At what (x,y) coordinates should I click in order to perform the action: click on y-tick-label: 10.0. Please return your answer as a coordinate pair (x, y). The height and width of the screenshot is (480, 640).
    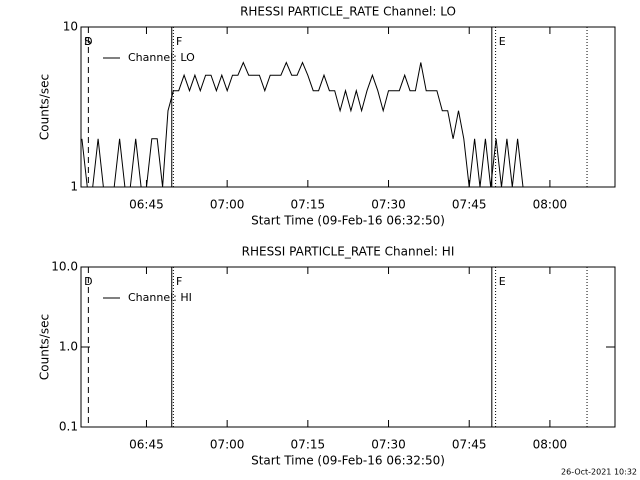
    Looking at the image, I should click on (64, 267).